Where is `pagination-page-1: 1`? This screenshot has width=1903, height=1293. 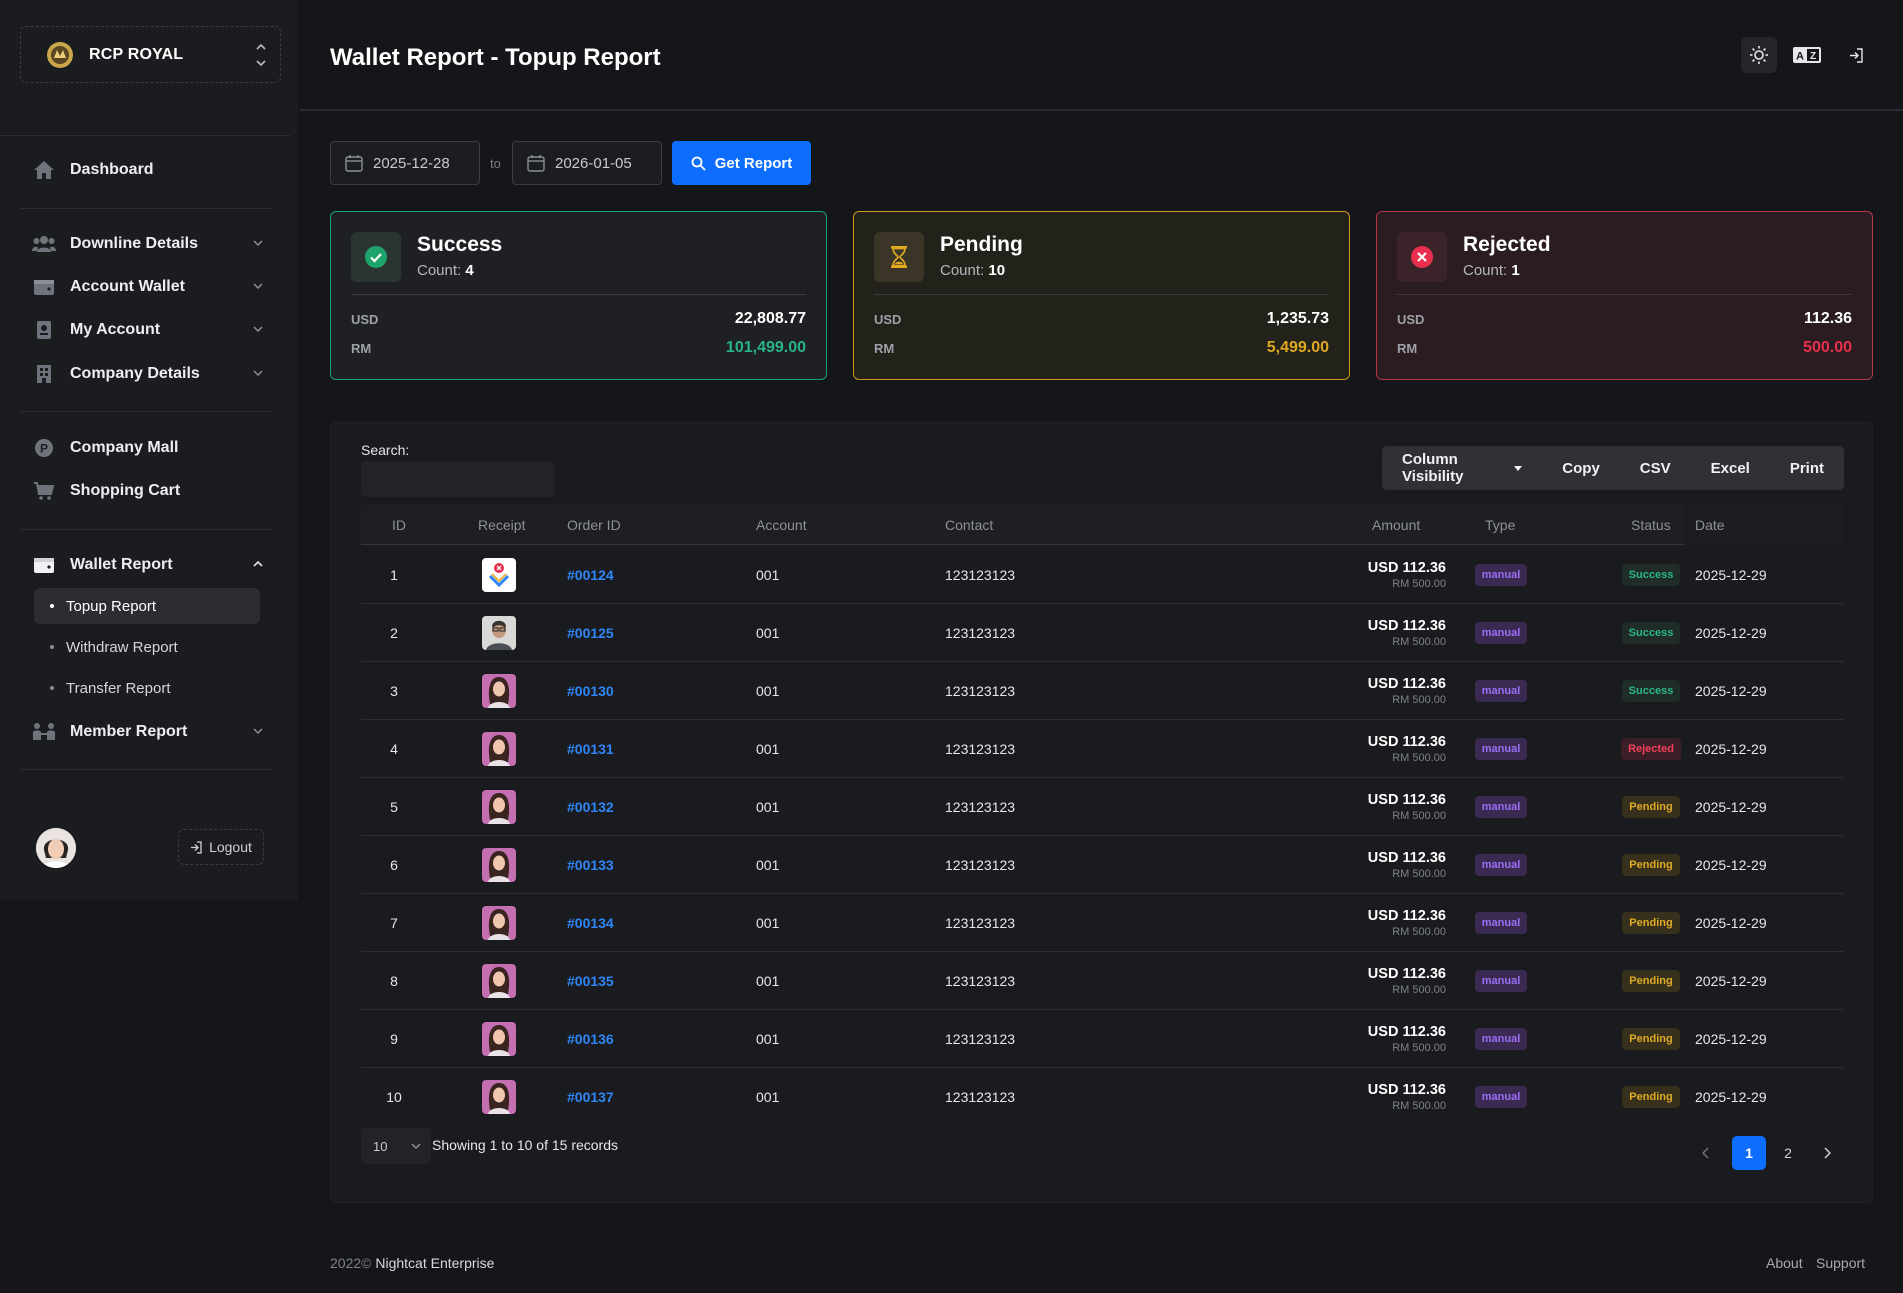
pagination-page-1: 1 is located at coordinates (1749, 1153).